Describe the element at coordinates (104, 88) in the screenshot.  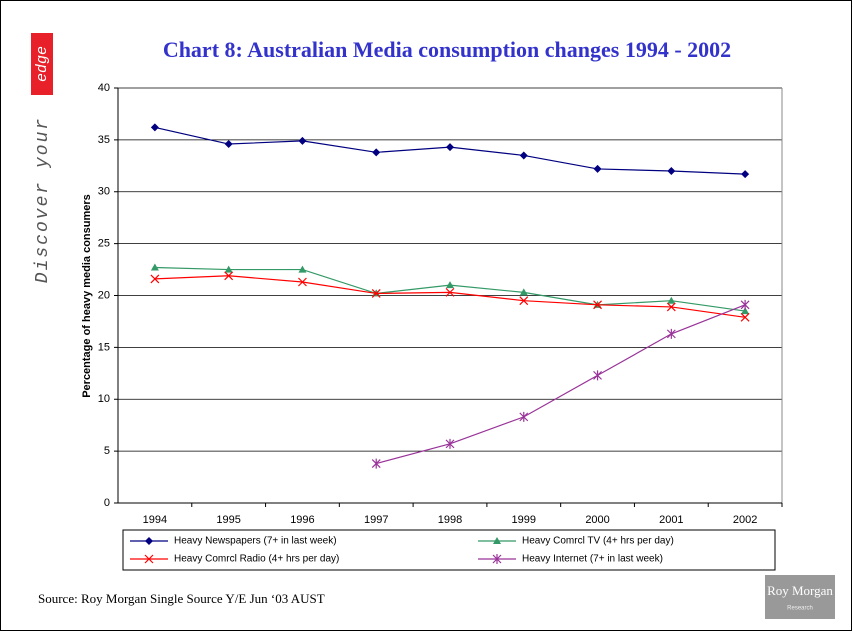
I see `y-tick-label: 40` at that location.